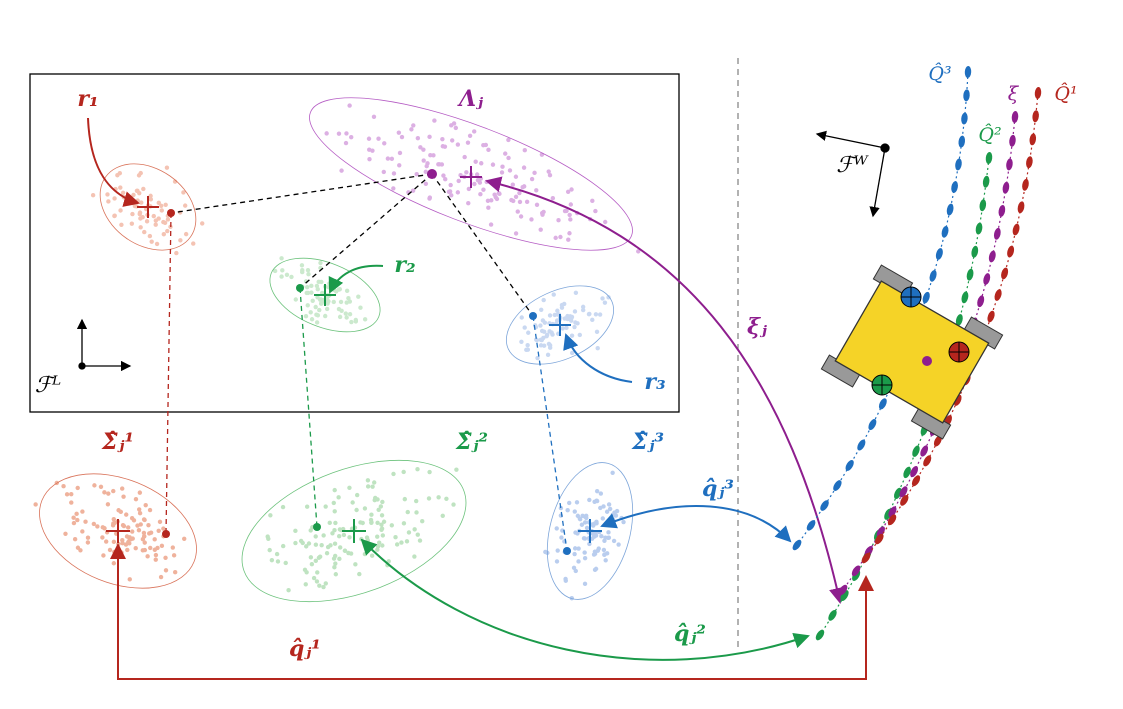 Image resolution: width=1123 pixels, height=709 pixels. I want to click on label: q̂ⱼ¹, so click(305, 649).